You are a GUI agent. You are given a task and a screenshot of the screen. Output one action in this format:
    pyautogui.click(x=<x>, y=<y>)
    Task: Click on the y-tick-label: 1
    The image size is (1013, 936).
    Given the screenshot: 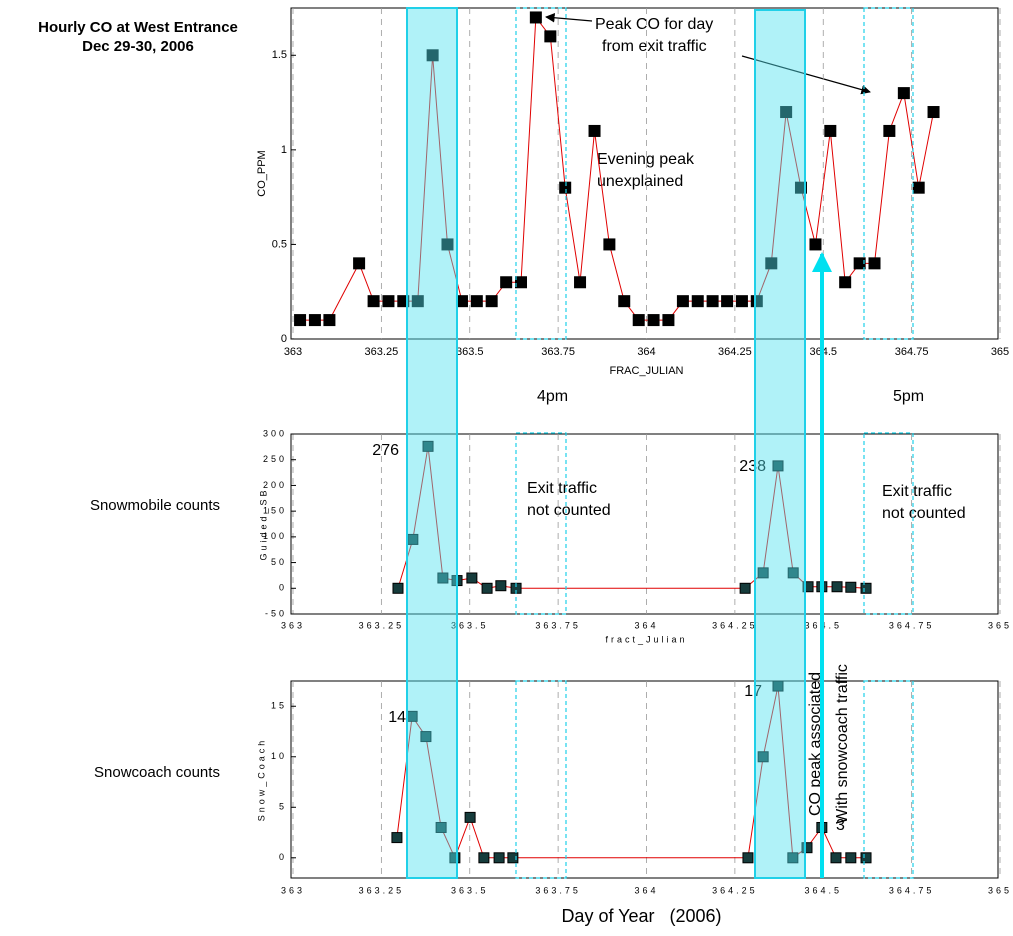 What is the action you would take?
    pyautogui.click(x=284, y=150)
    